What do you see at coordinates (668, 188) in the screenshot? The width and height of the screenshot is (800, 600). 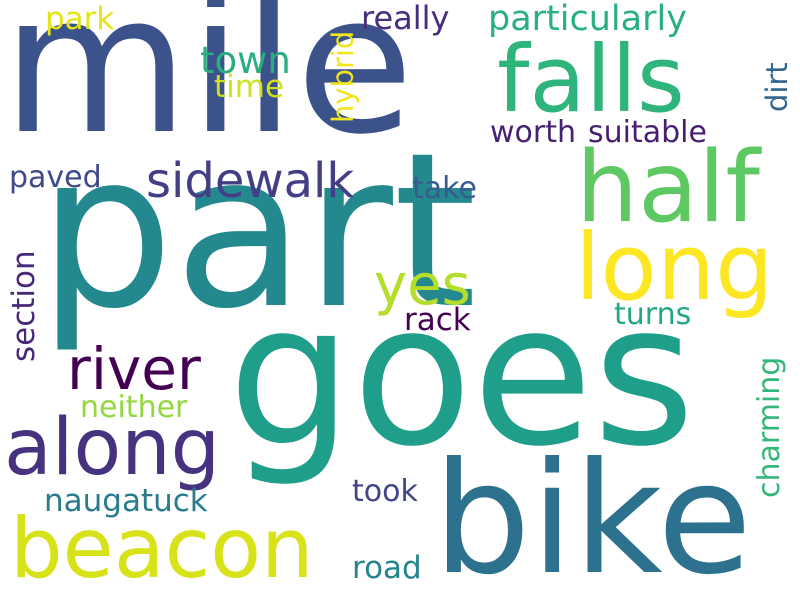 I see `word-half: half` at bounding box center [668, 188].